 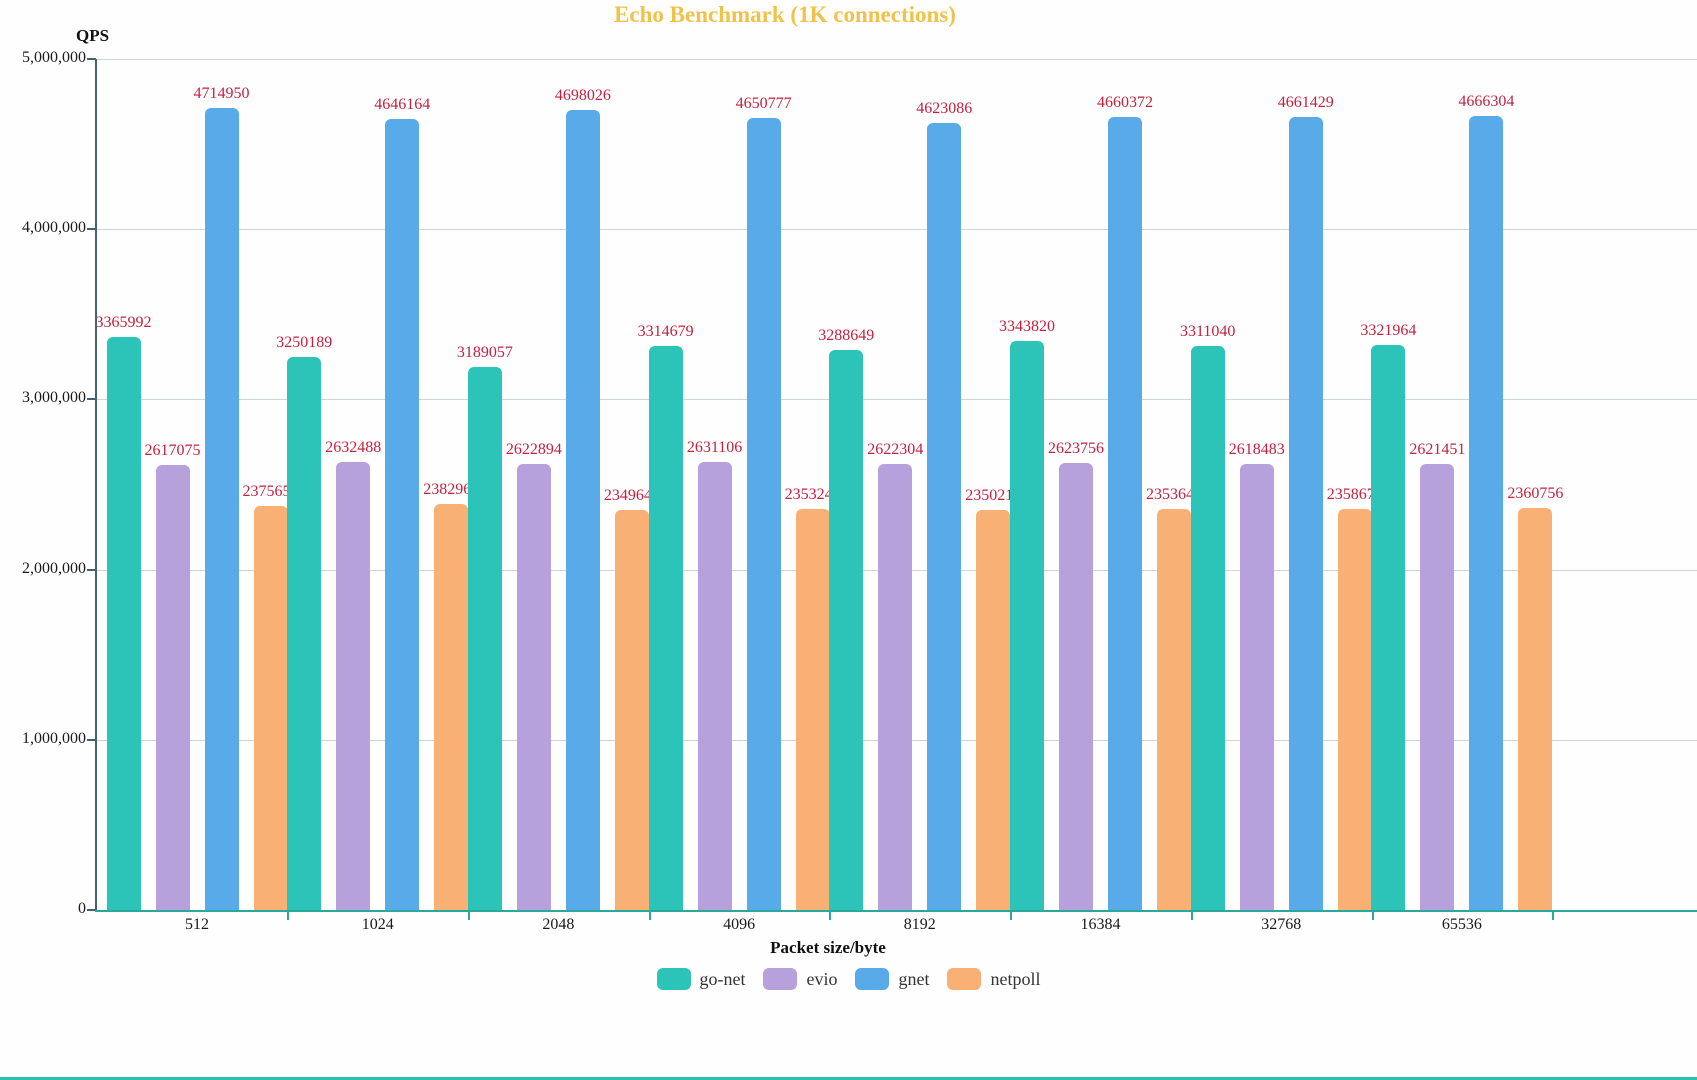 I want to click on legend-swatch-evio, so click(x=780, y=979).